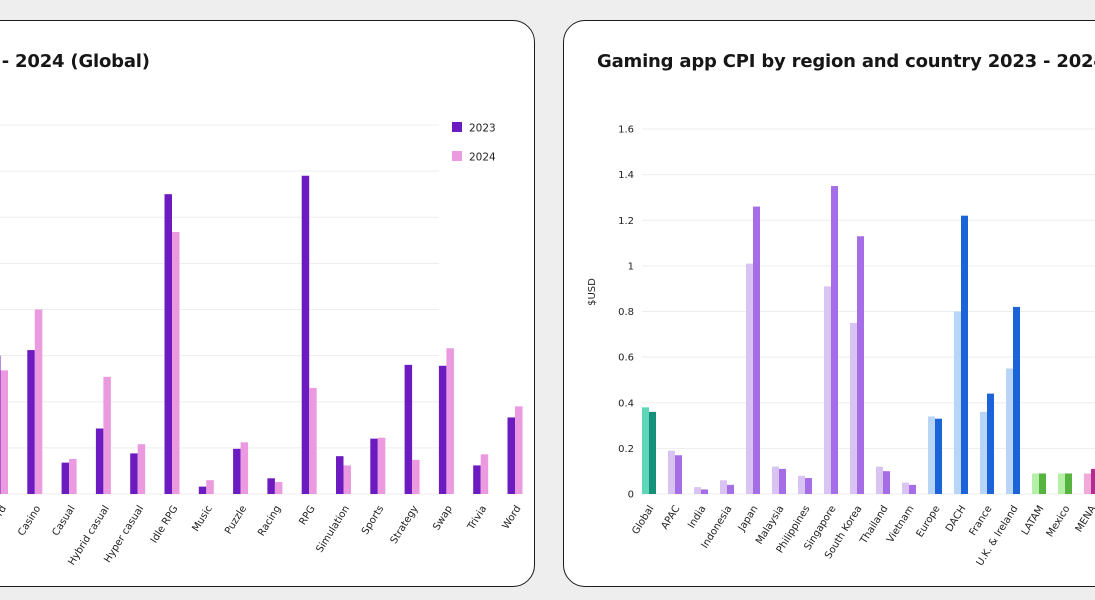  What do you see at coordinates (64, 521) in the screenshot?
I see `left-x-tick-label: Casual` at bounding box center [64, 521].